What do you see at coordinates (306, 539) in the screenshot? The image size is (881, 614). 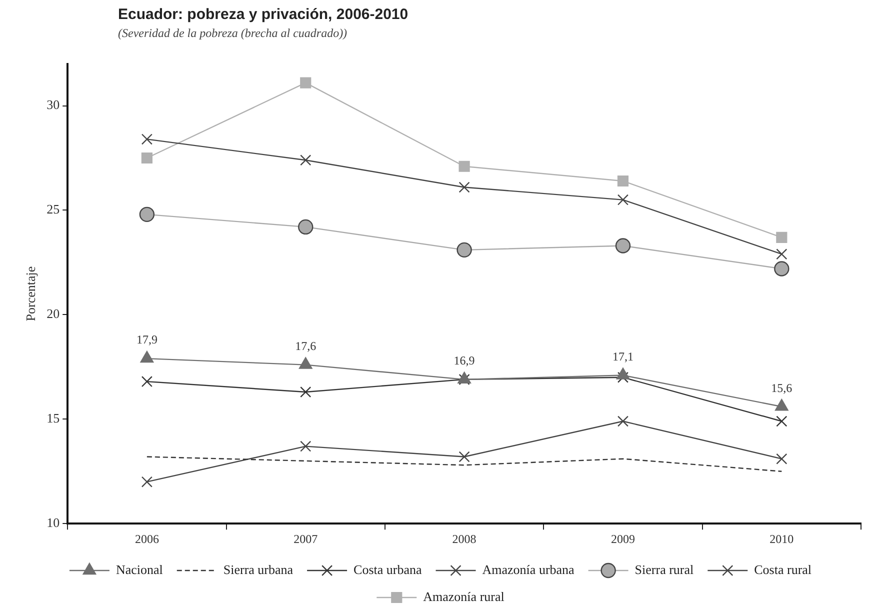 I see `x-tick-label: 2007` at bounding box center [306, 539].